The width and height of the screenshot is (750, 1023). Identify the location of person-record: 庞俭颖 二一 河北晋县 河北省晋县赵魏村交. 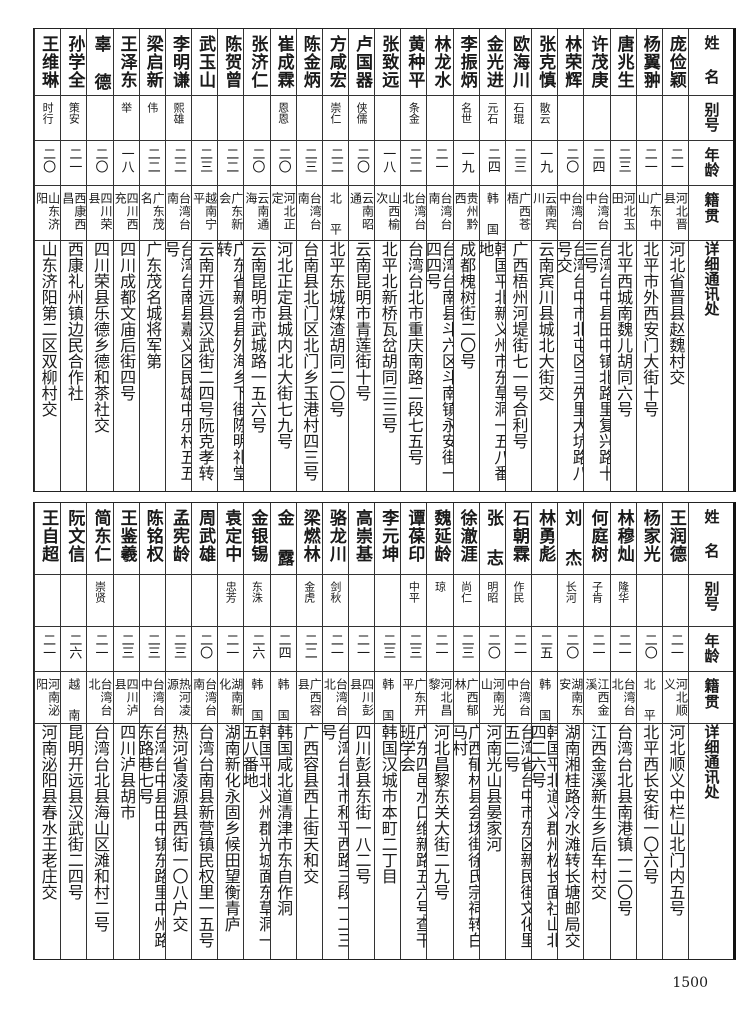
(674, 260).